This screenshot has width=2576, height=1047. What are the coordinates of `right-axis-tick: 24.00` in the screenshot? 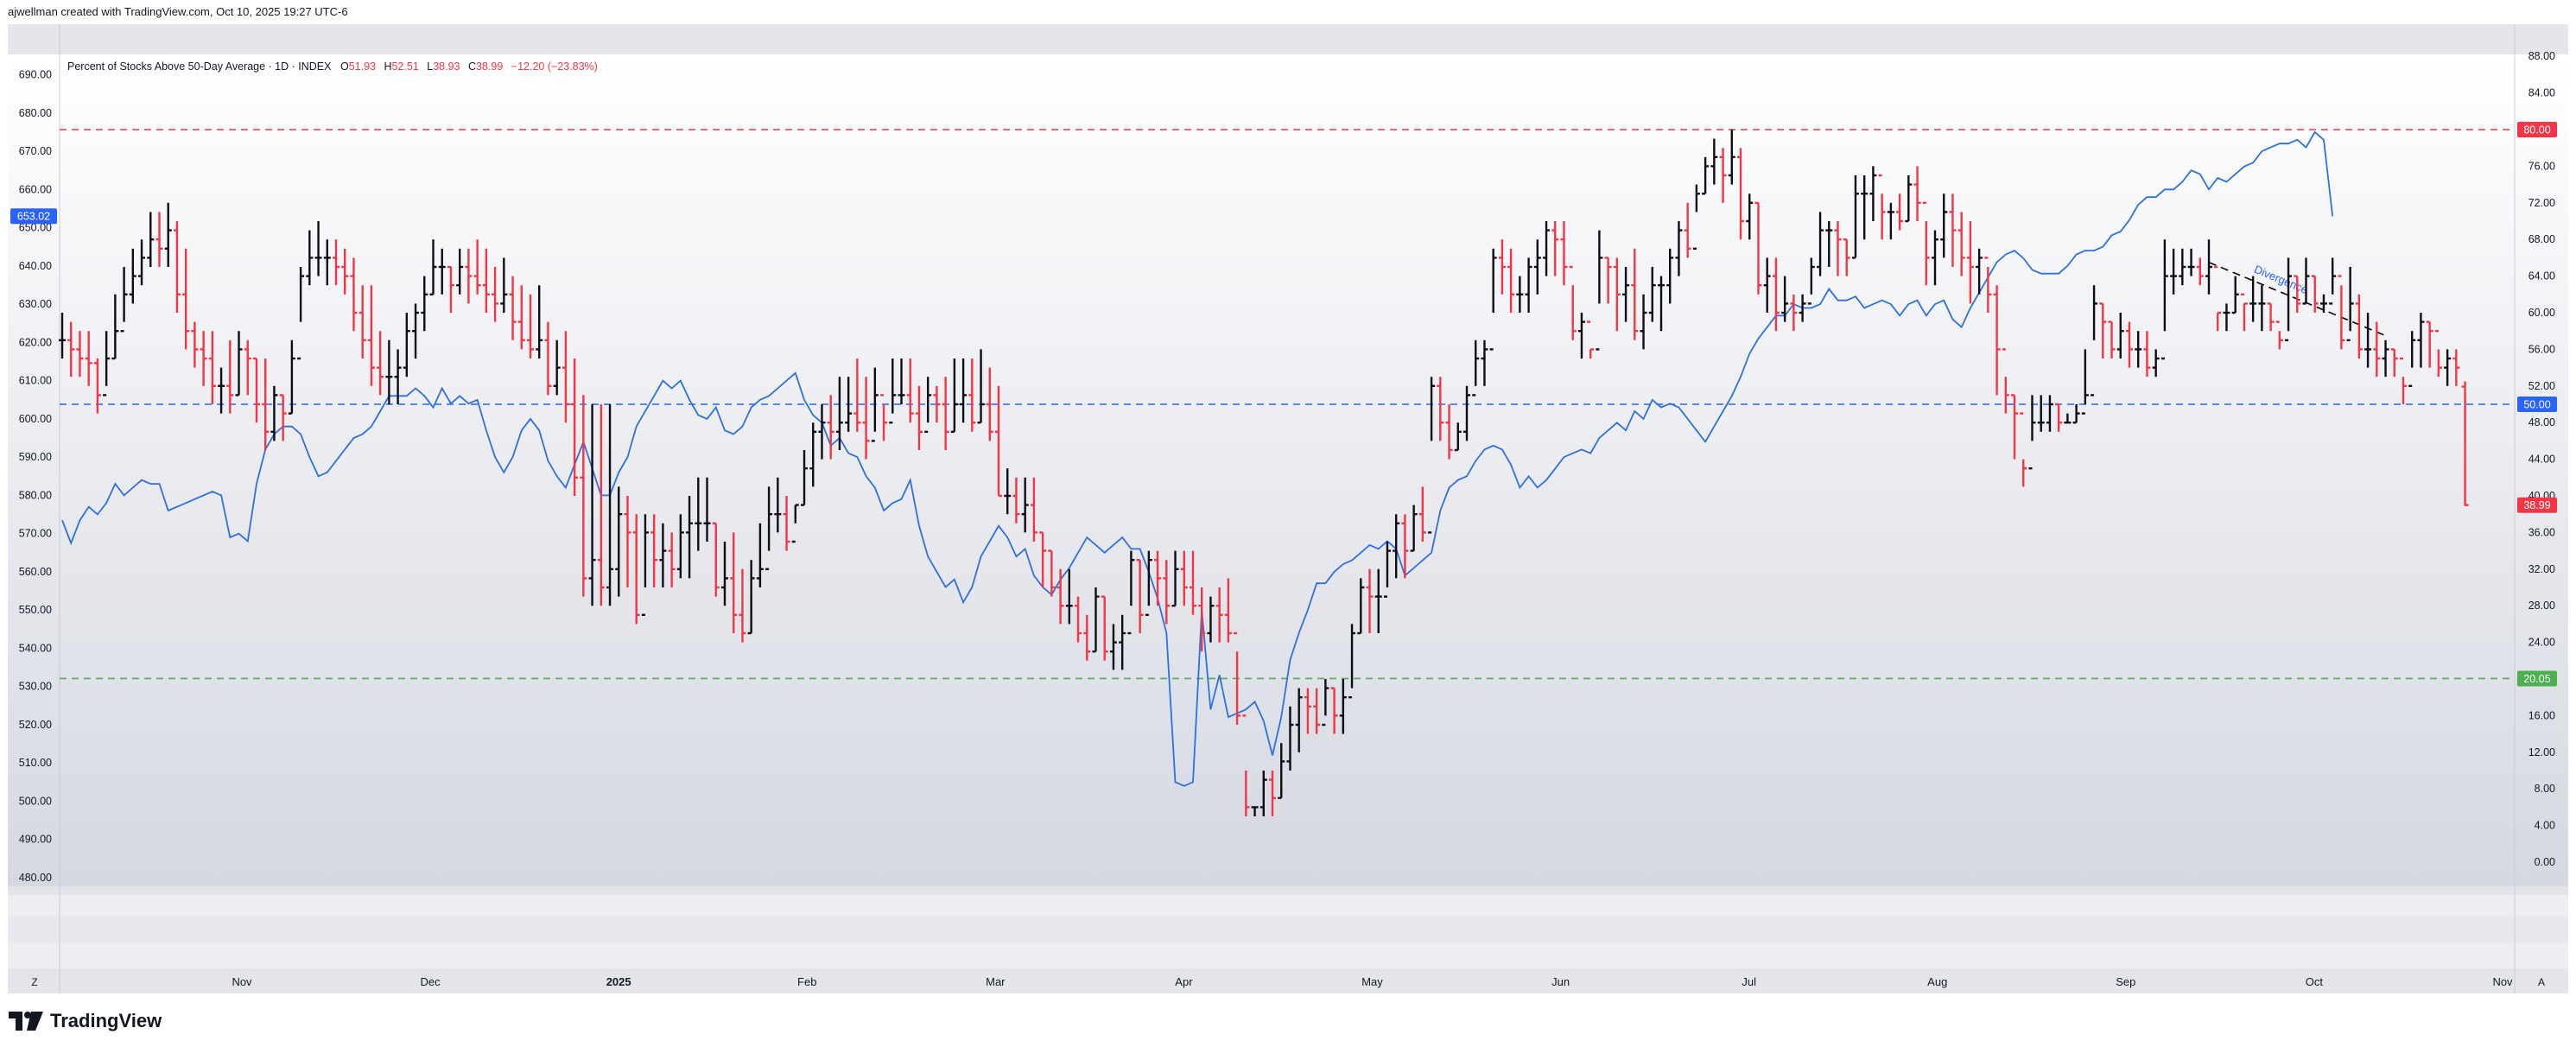 It's located at (2541, 643).